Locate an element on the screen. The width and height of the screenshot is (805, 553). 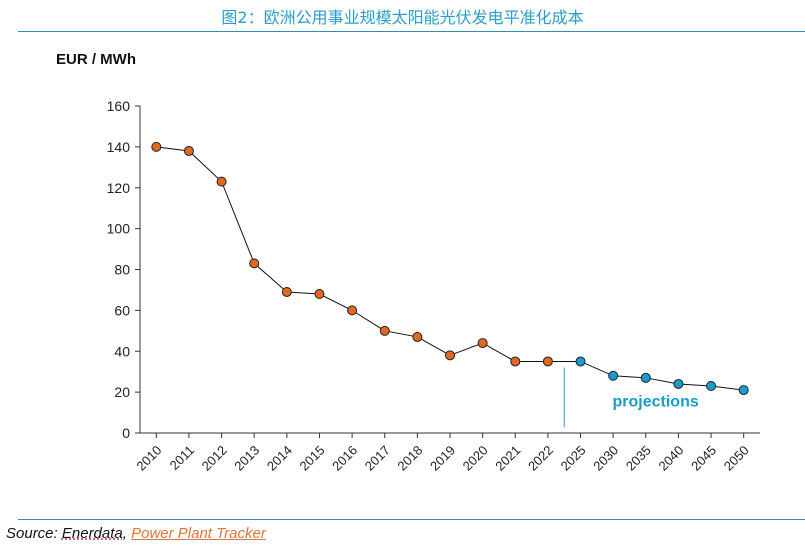
source-link: Power Plant Tracker is located at coordinates (198, 533).